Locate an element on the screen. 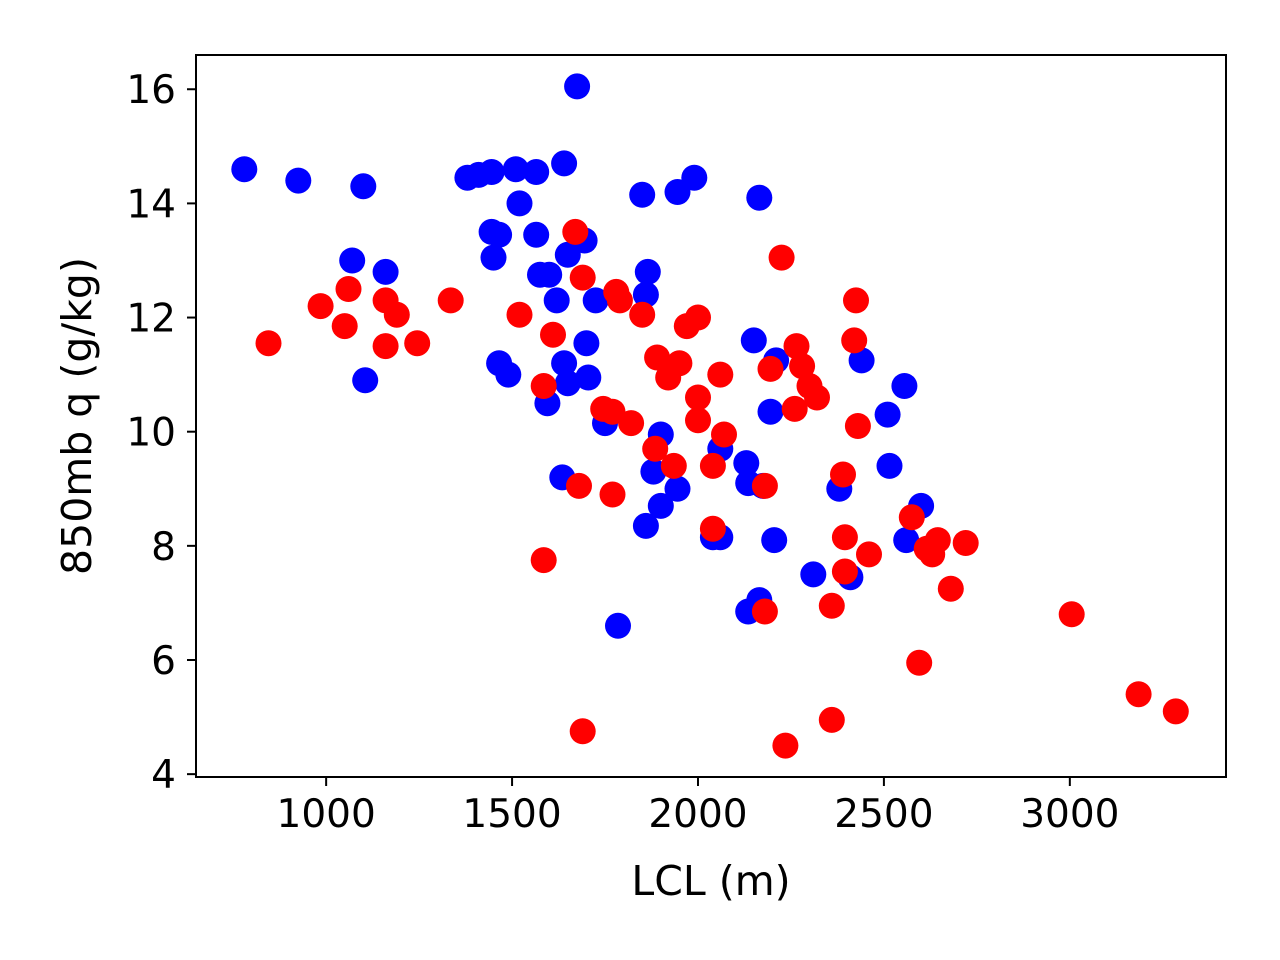 The width and height of the screenshot is (1280, 960). y-axis-label: 850mb q (g/kg) is located at coordinates (77, 416).